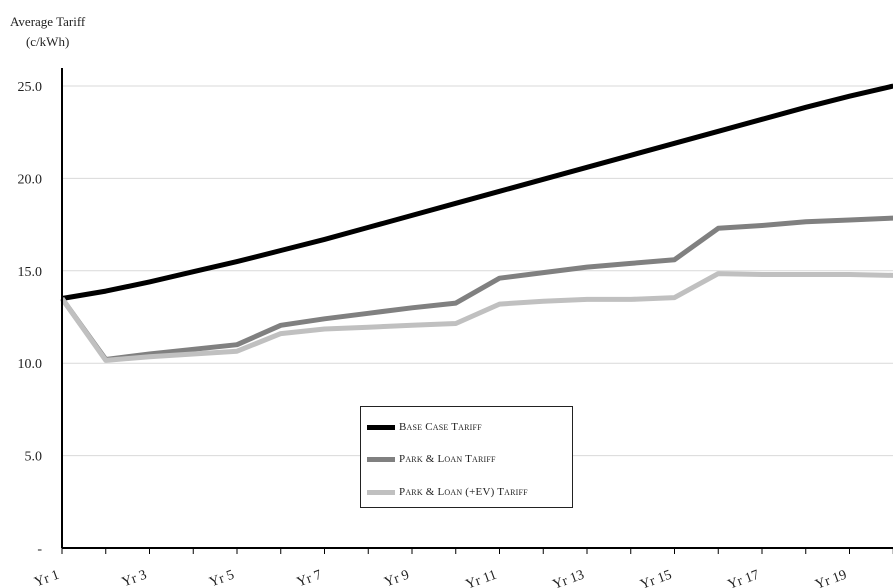 The height and width of the screenshot is (588, 893). What do you see at coordinates (381, 459) in the screenshot?
I see `legend-swatch-park-loan` at bounding box center [381, 459].